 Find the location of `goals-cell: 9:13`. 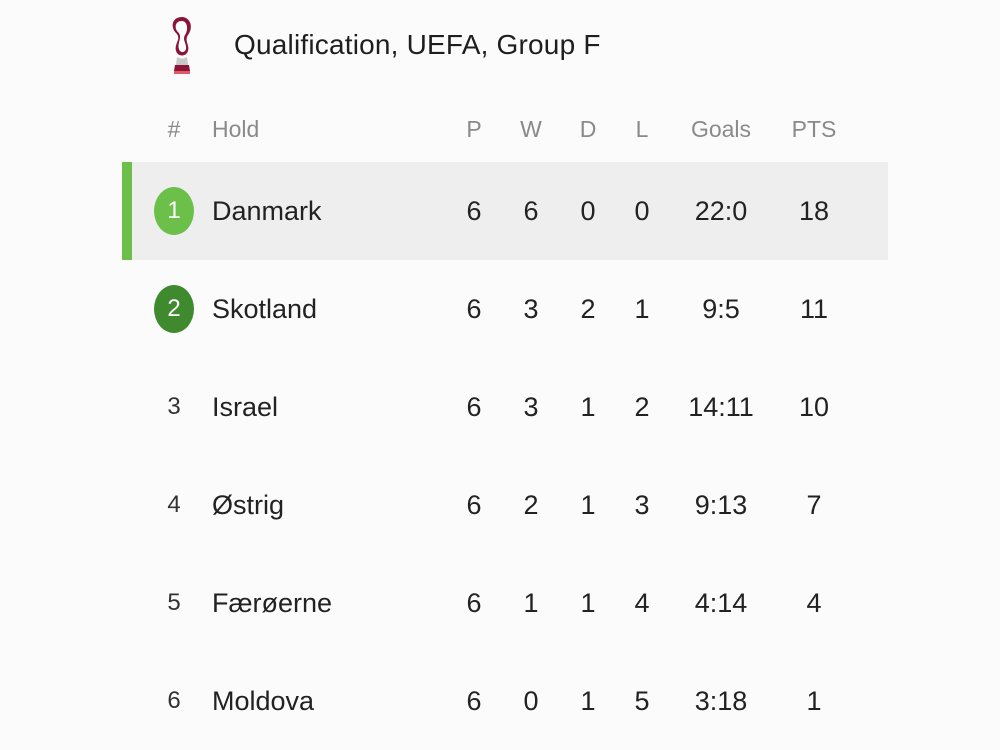

goals-cell: 9:13 is located at coordinates (721, 504).